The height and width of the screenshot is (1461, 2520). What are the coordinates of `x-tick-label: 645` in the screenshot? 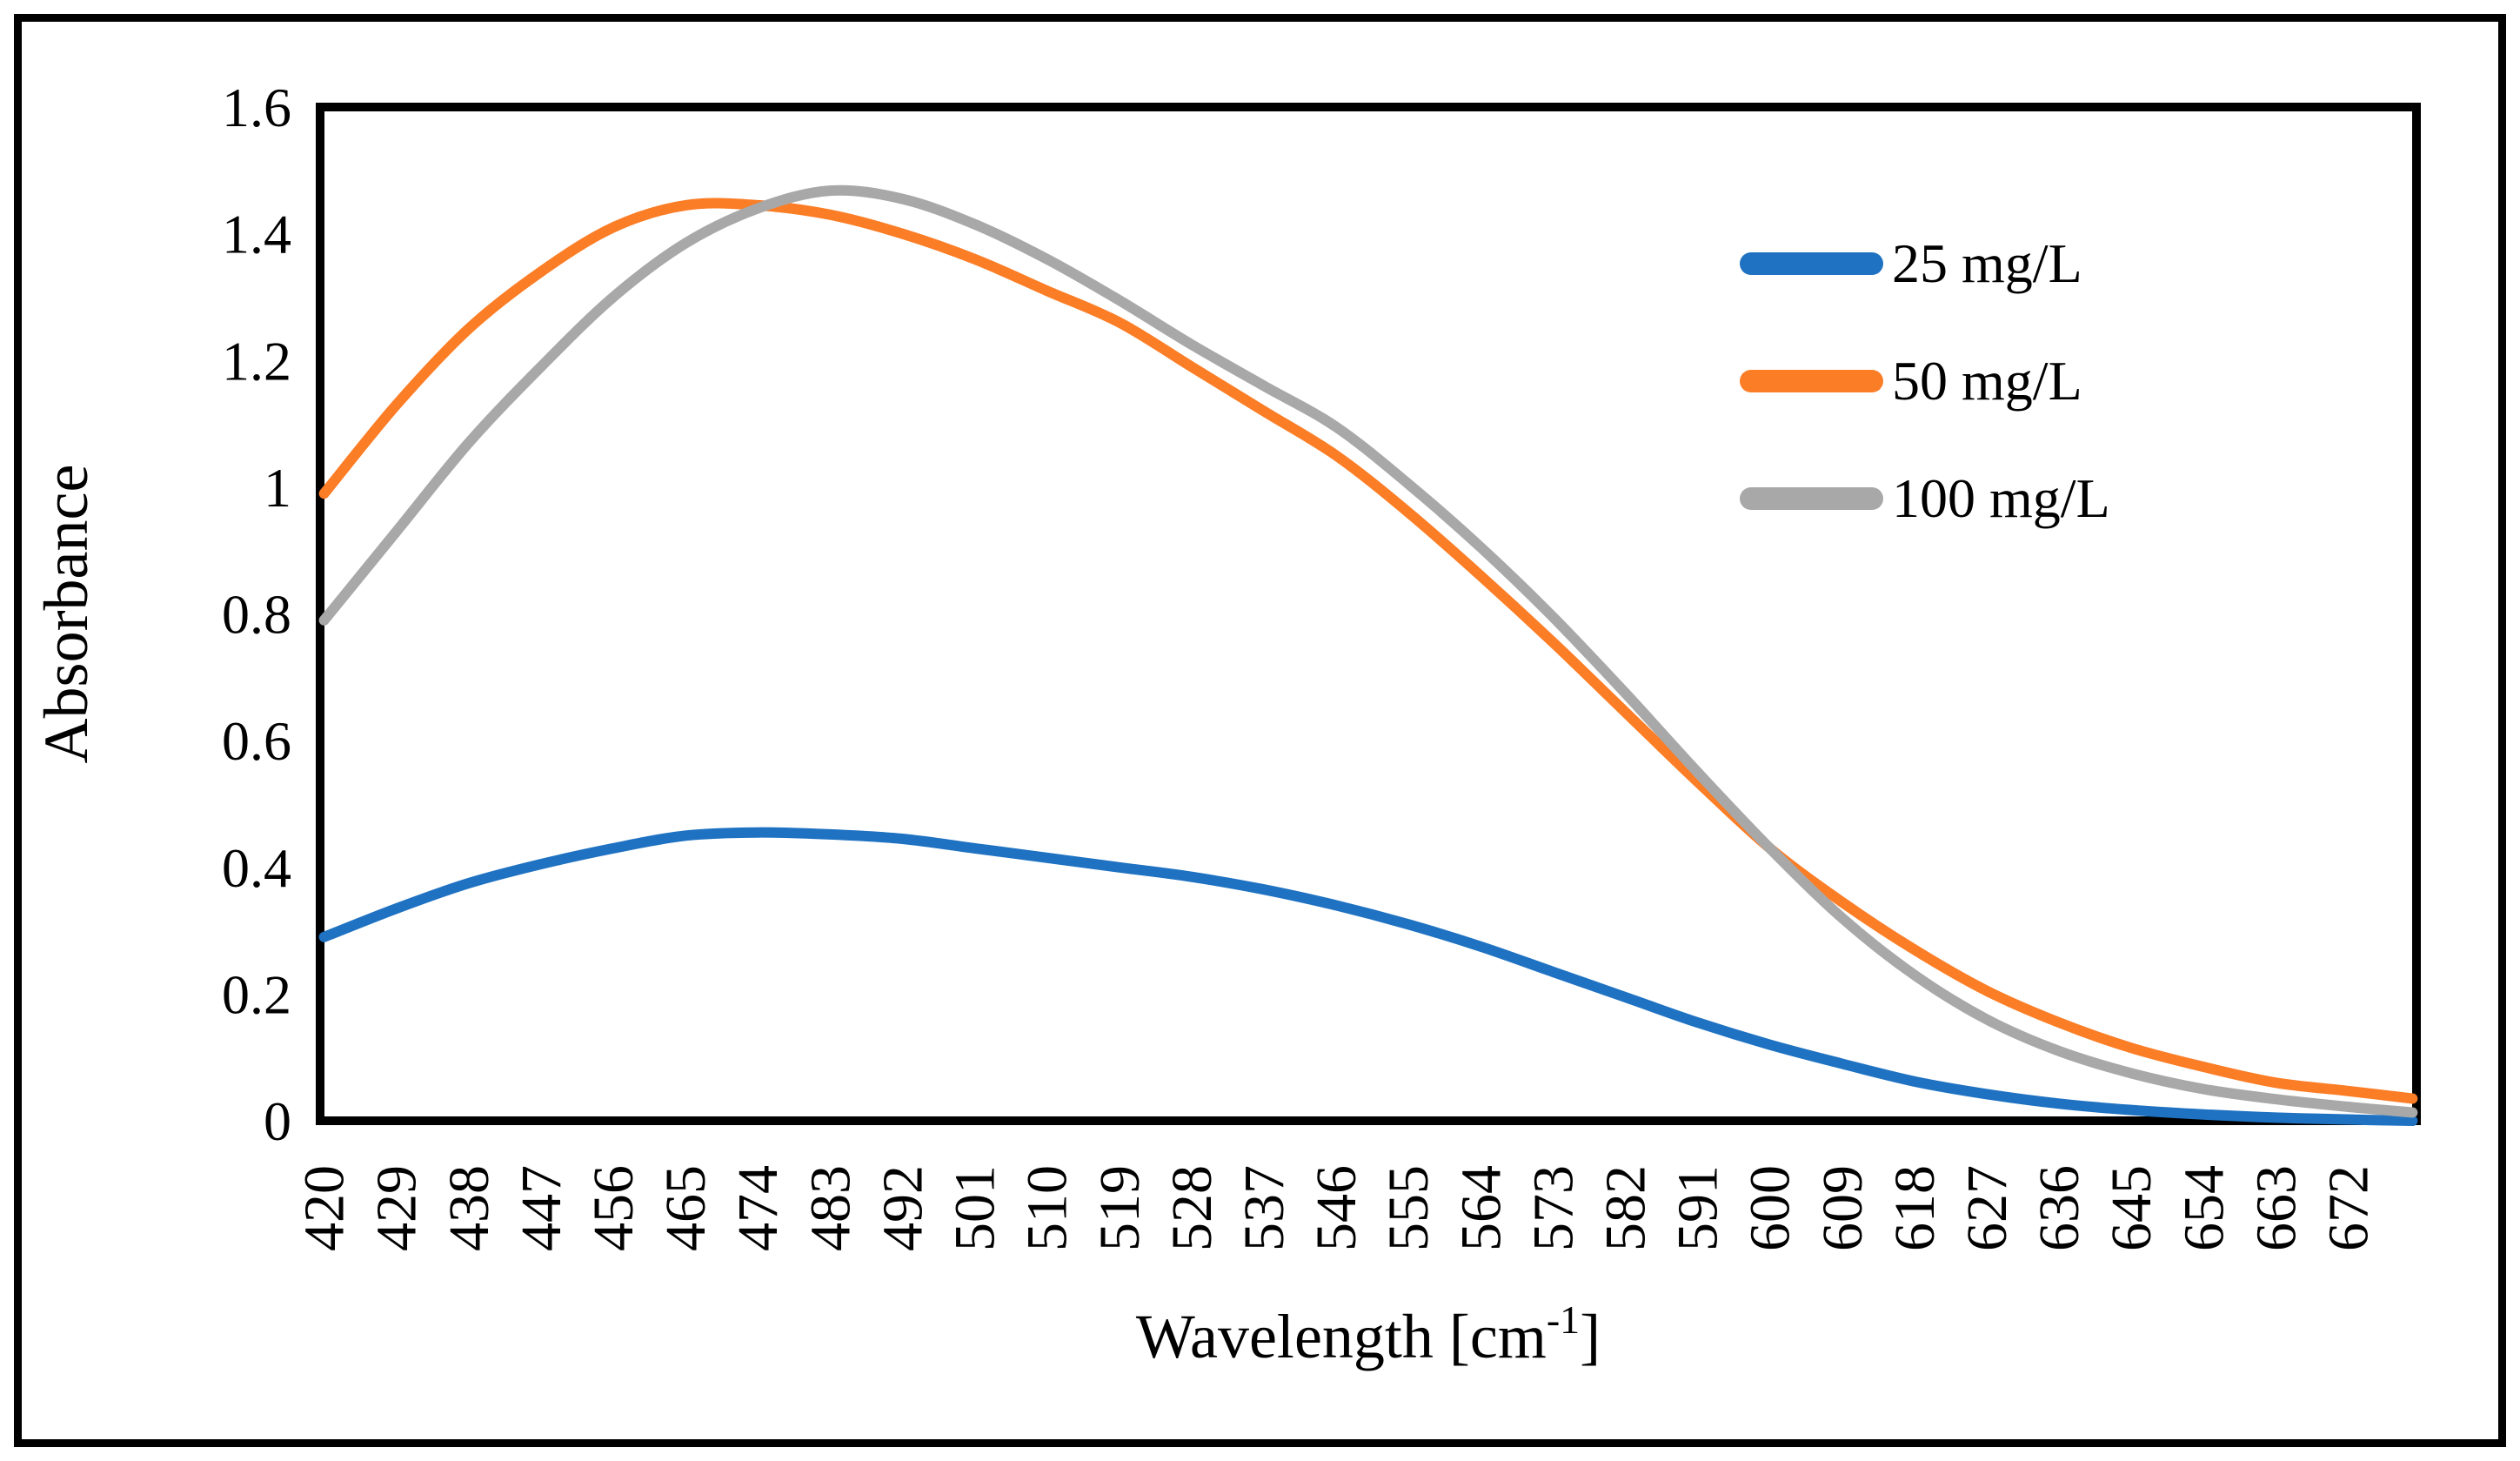 It's located at (2131, 1208).